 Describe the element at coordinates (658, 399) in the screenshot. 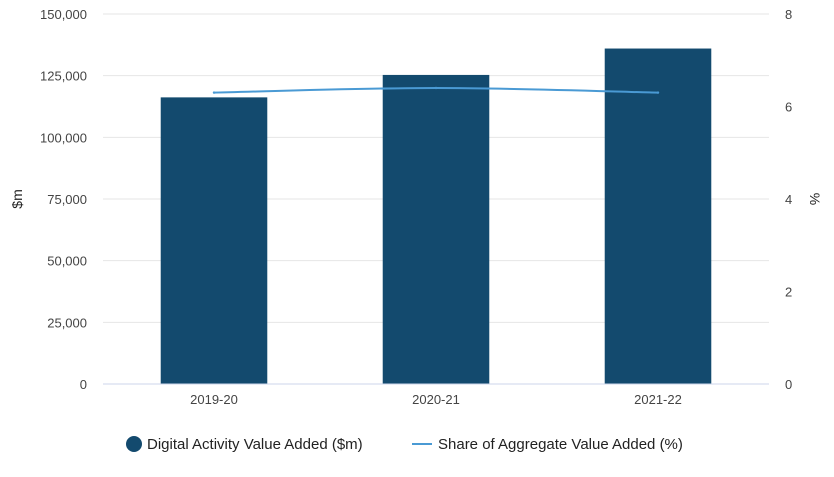

I see `x-tick-label: 2021-22` at that location.